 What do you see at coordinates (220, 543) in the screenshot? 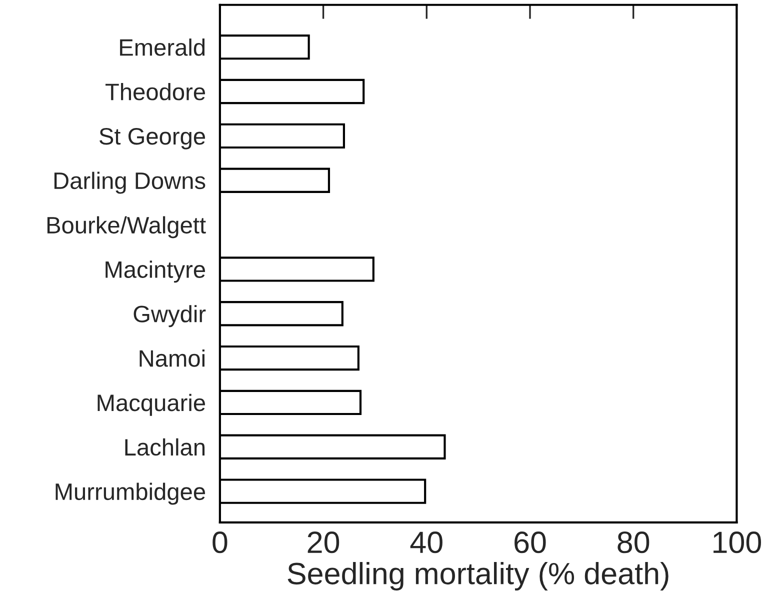
I see `x-tick-label: 0` at bounding box center [220, 543].